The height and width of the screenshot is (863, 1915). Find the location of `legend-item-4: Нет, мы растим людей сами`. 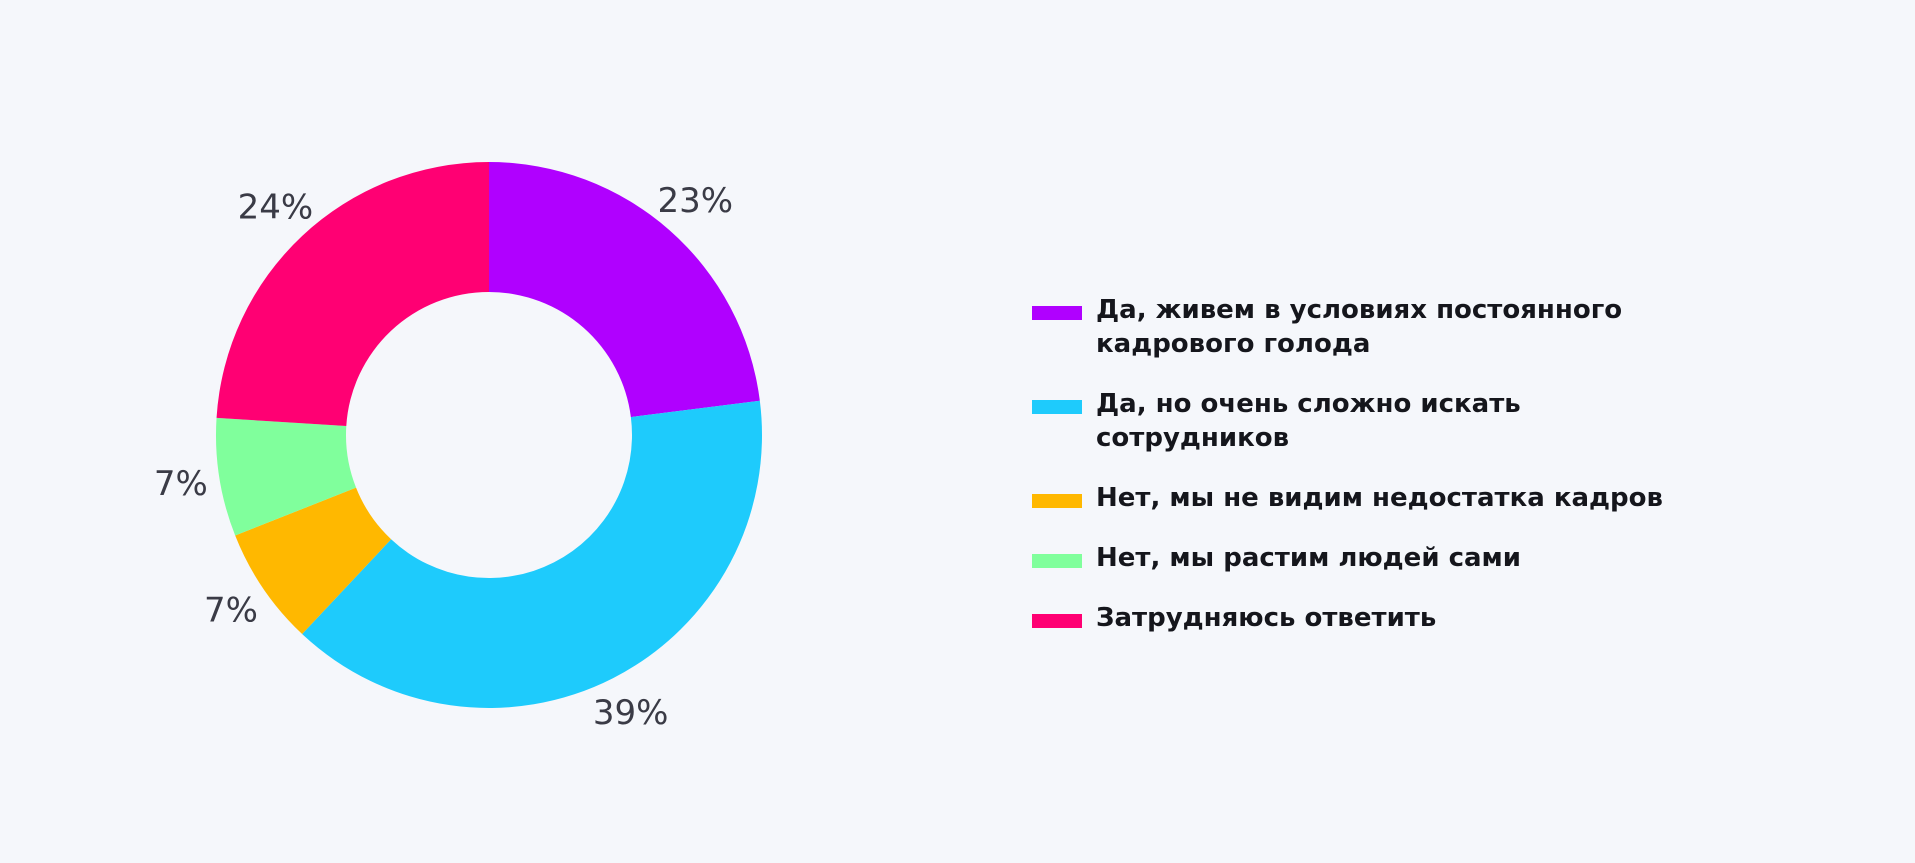

legend-item-4: Нет, мы растим людей сами is located at coordinates (1452, 558).